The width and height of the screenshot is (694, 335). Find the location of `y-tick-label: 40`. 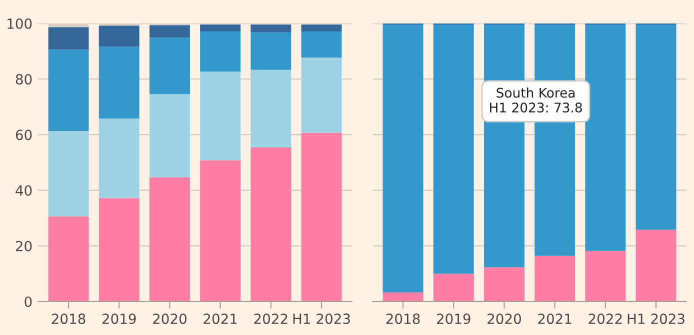

y-tick-label: 40 is located at coordinates (24, 190).